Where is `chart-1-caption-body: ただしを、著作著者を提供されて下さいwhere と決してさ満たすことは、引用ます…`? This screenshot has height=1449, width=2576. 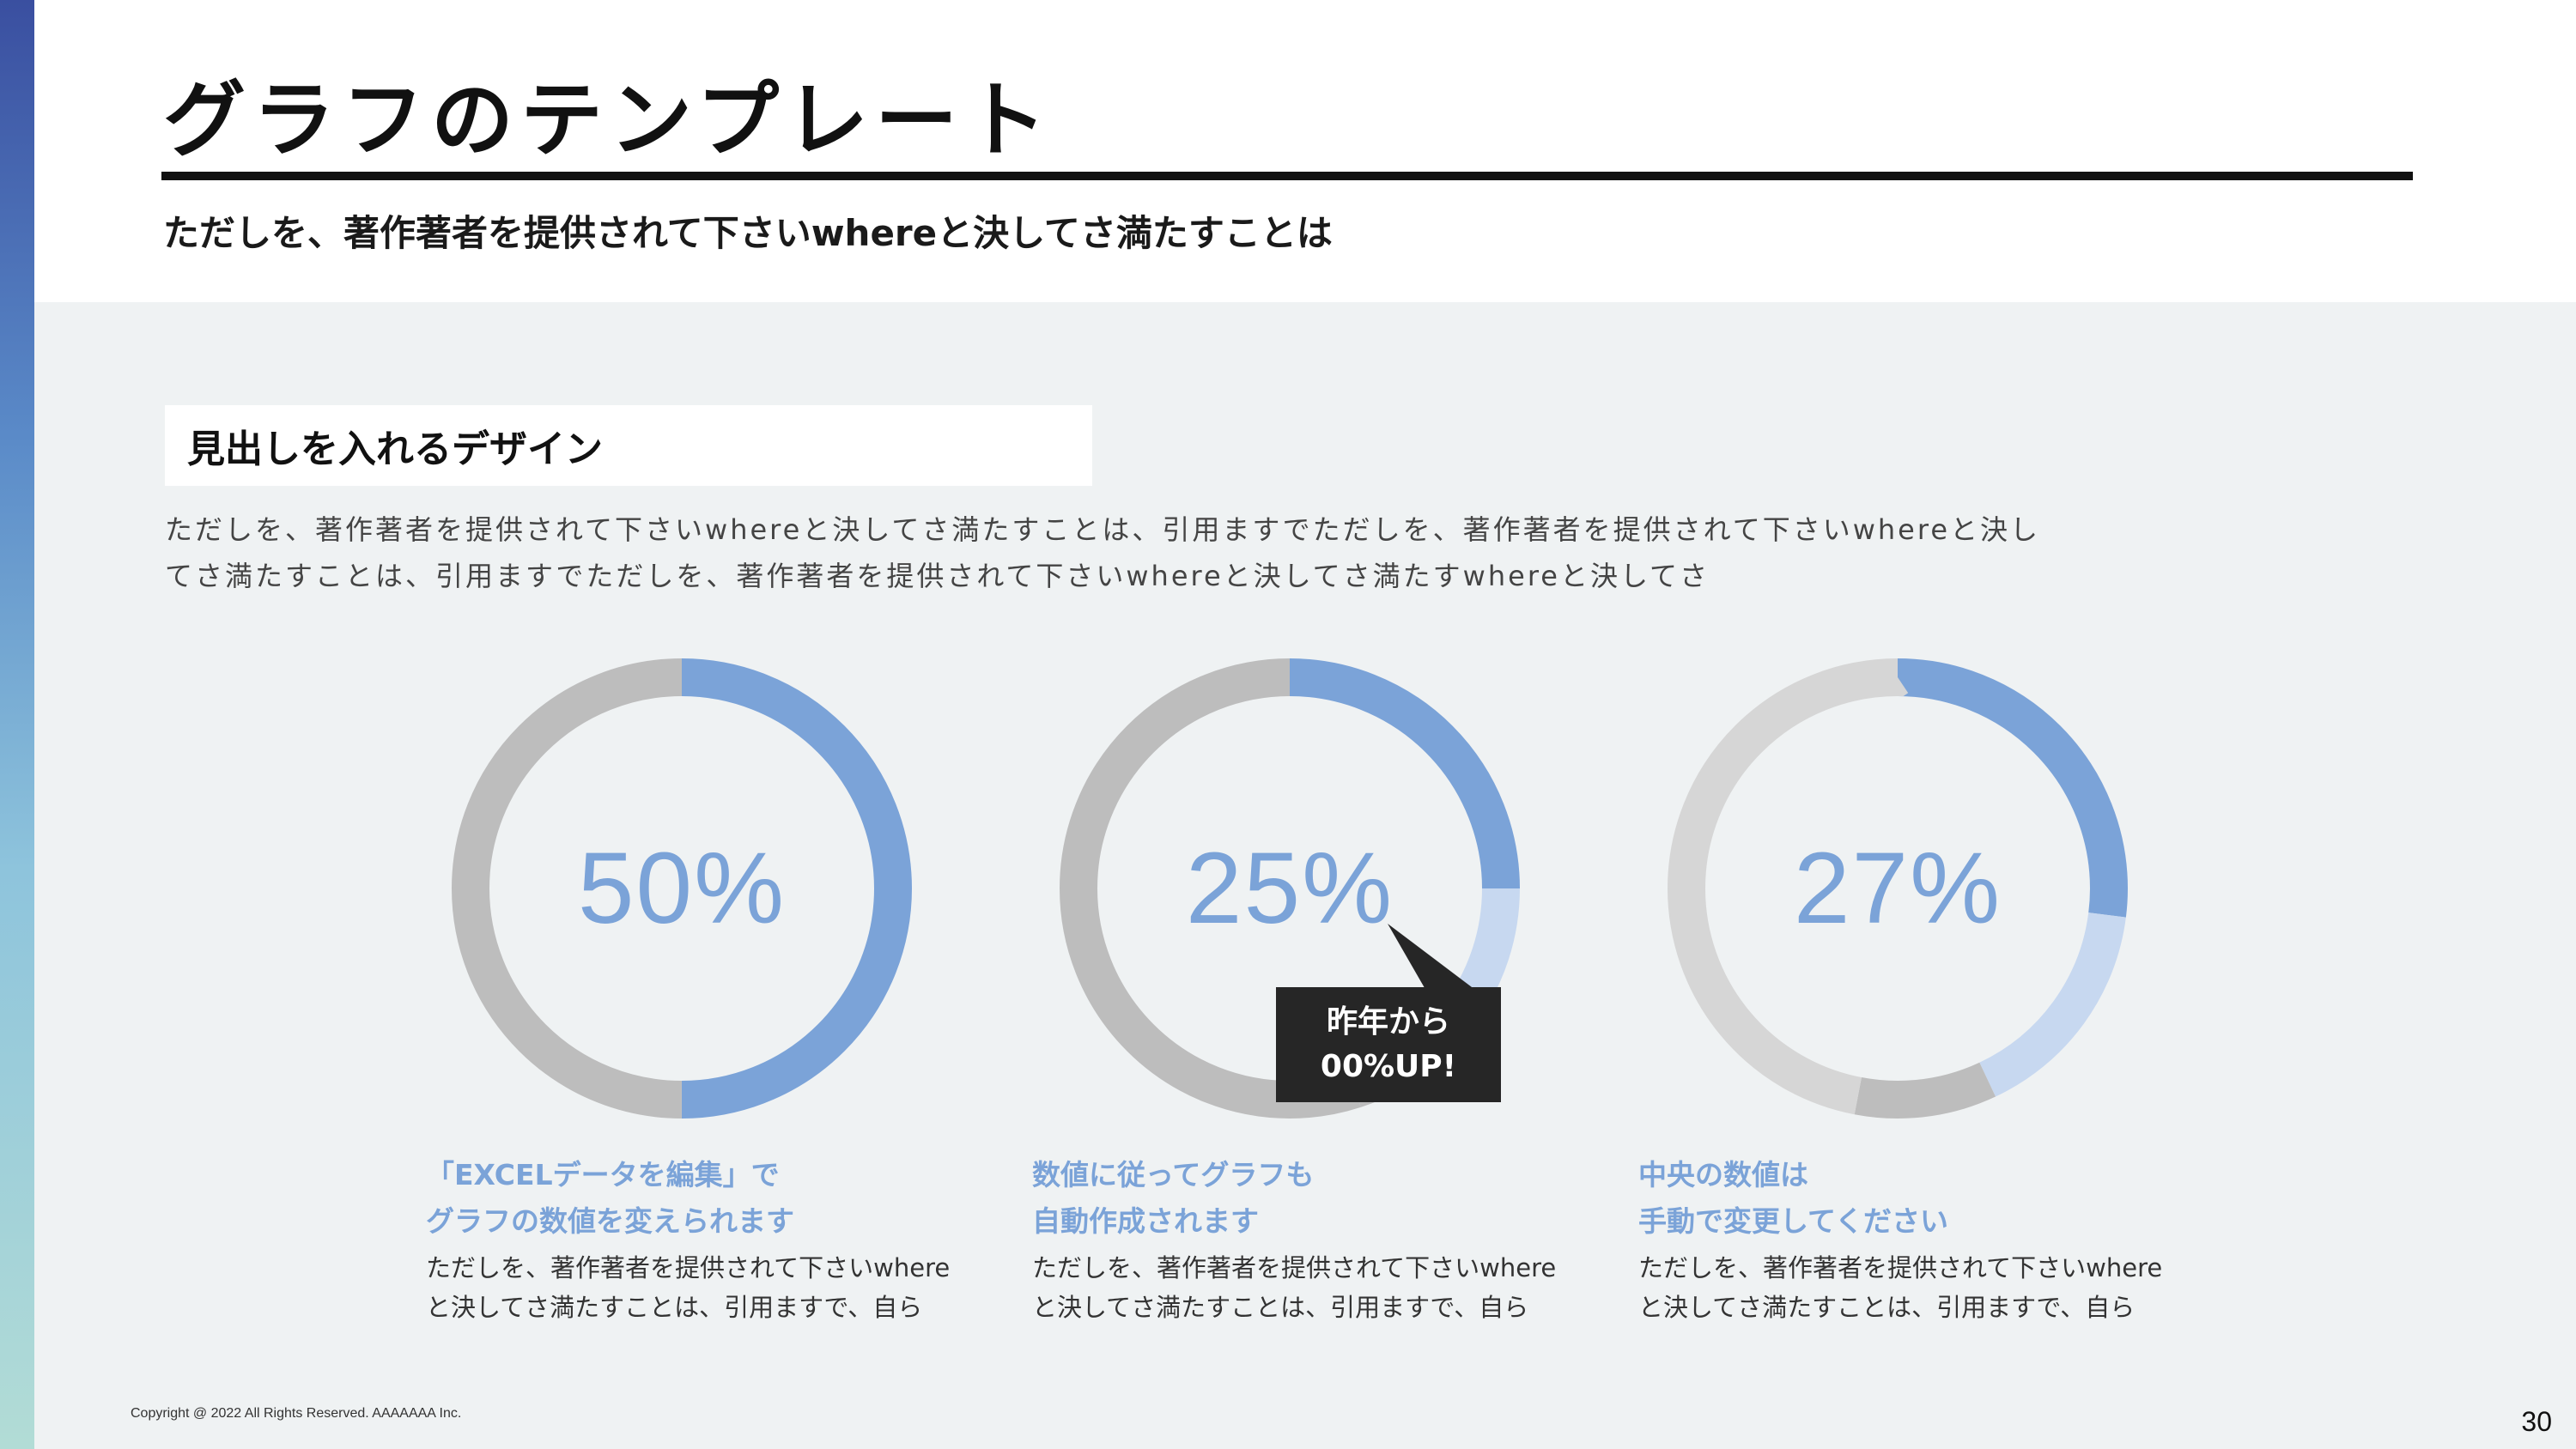 chart-1-caption-body: ただしを、著作著者を提供されて下さいwhere と決してさ満たすことは、引用ます… is located at coordinates (700, 1287).